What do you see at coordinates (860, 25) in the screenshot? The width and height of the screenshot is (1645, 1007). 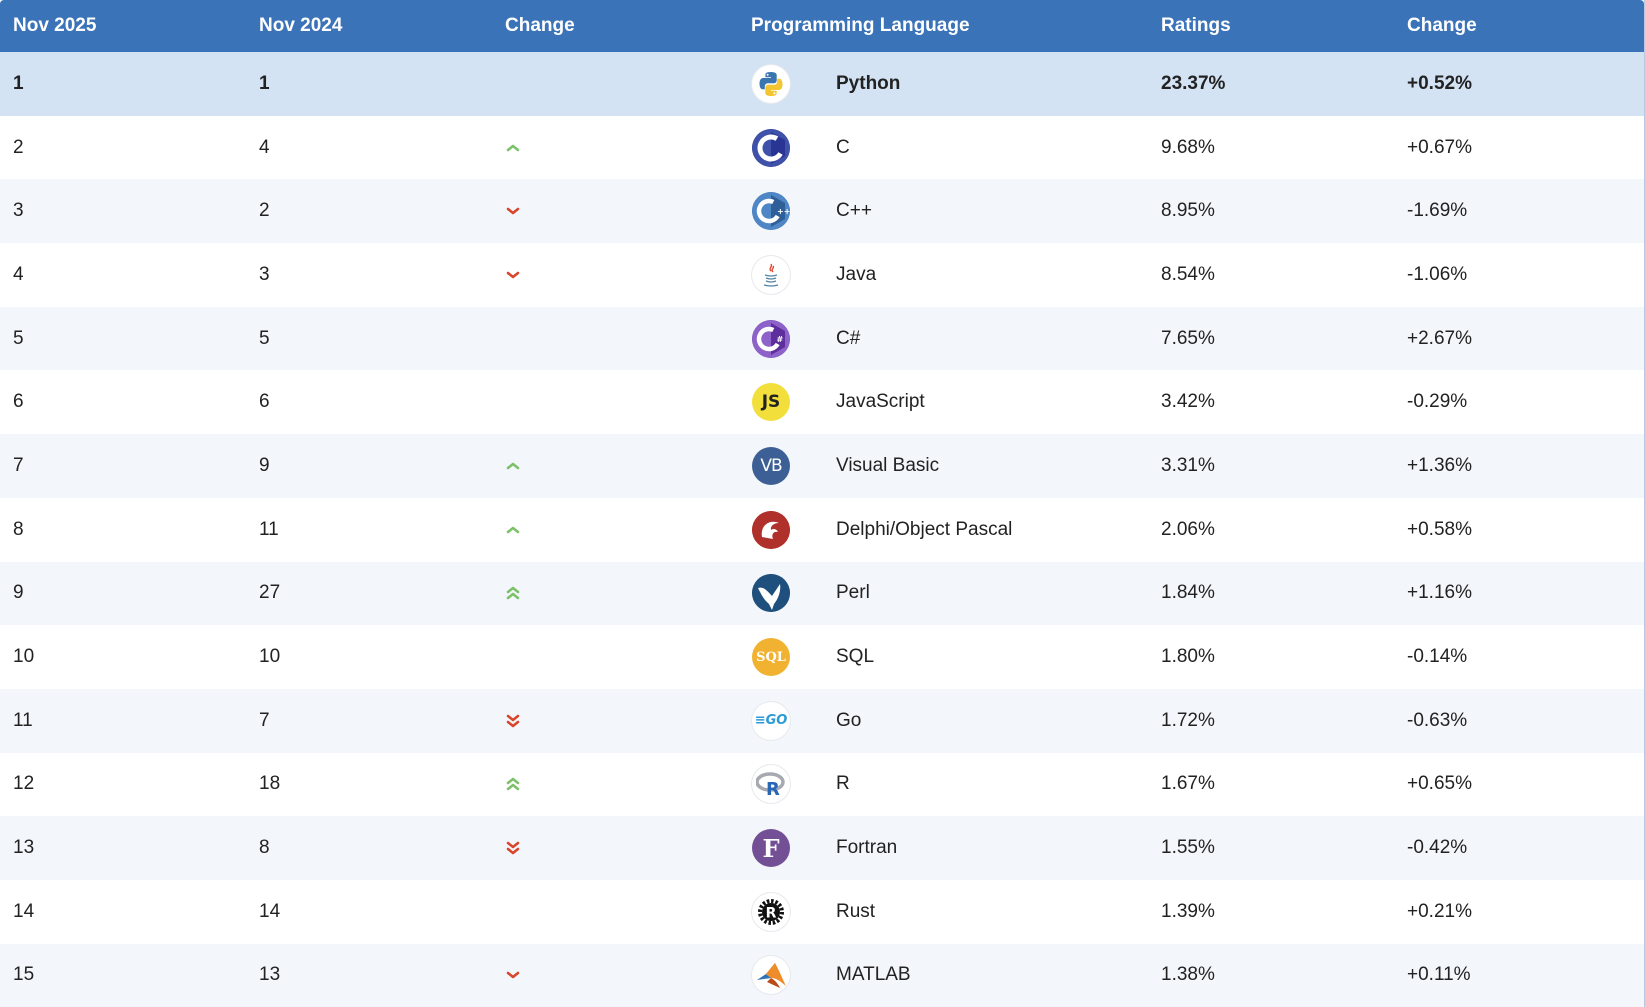 I see `header-programming-language: Programming Language` at bounding box center [860, 25].